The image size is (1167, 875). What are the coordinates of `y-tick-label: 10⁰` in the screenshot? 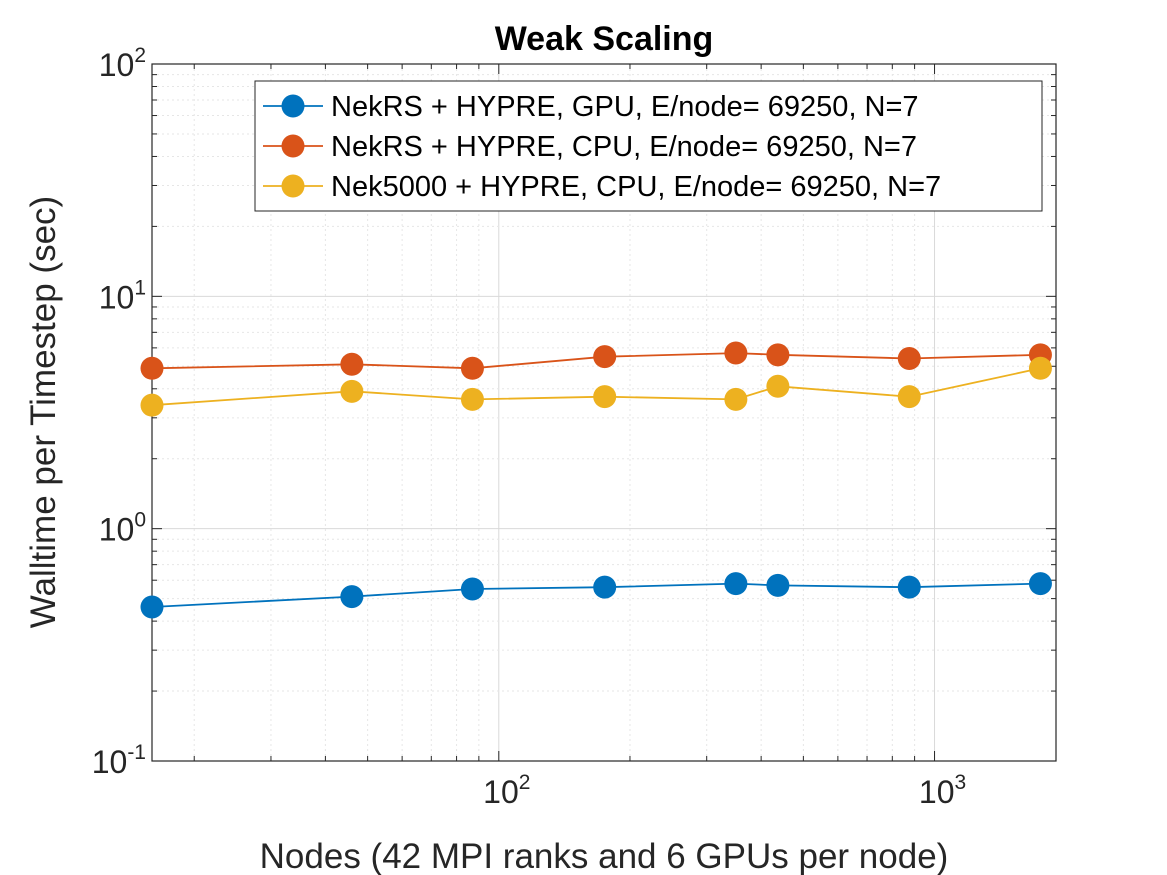 It's located at (122, 528).